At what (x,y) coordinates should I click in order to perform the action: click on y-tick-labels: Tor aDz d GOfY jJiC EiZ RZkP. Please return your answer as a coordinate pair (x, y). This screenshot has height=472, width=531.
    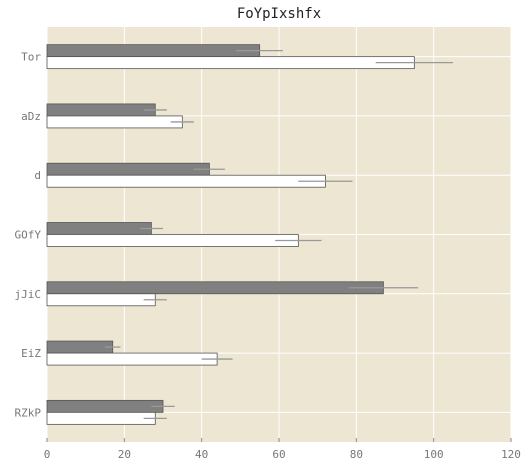
    Looking at the image, I should click on (28, 235).